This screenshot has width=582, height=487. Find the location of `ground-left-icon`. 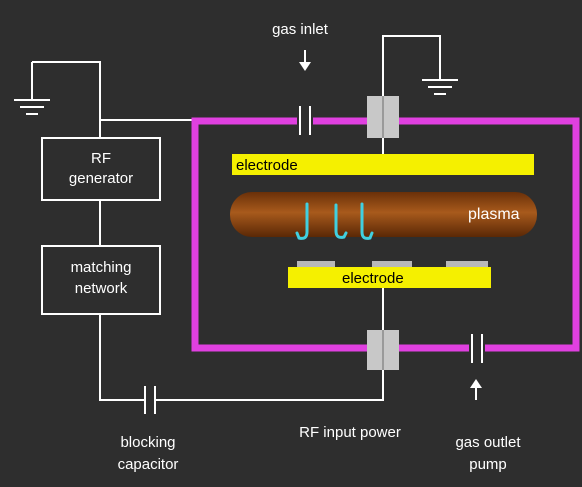

ground-left-icon is located at coordinates (32, 88).